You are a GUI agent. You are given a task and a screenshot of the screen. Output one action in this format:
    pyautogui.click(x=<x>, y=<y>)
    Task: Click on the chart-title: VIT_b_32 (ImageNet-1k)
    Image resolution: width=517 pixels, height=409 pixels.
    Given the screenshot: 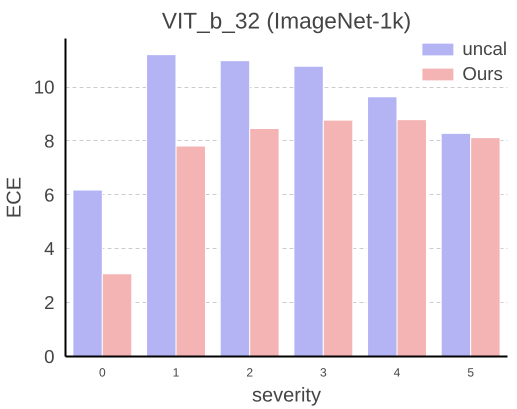 What is the action you would take?
    pyautogui.click(x=287, y=21)
    